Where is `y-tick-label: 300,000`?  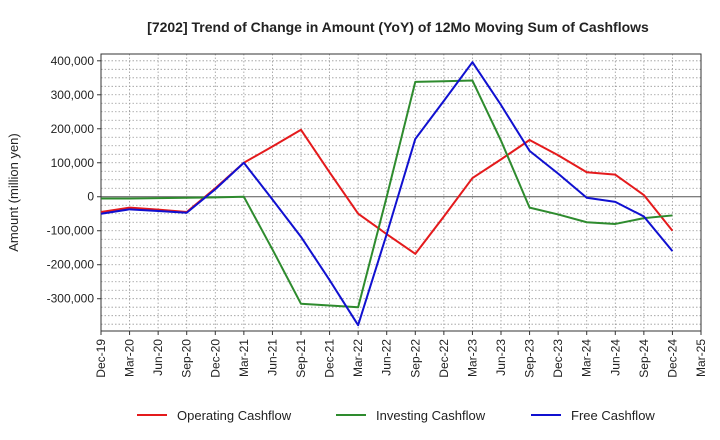 y-tick-label: 300,000 is located at coordinates (73, 95).